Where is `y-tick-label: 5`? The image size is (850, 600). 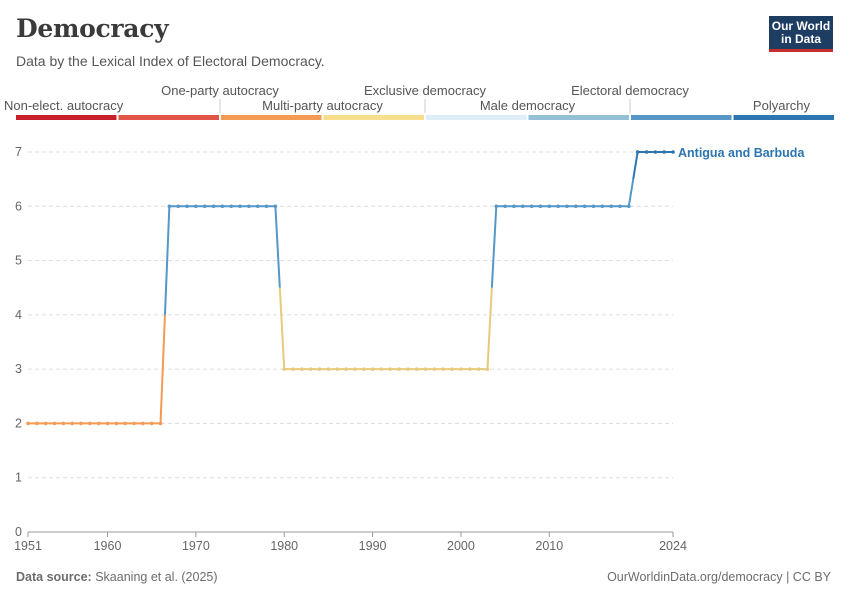 y-tick-label: 5 is located at coordinates (18, 261).